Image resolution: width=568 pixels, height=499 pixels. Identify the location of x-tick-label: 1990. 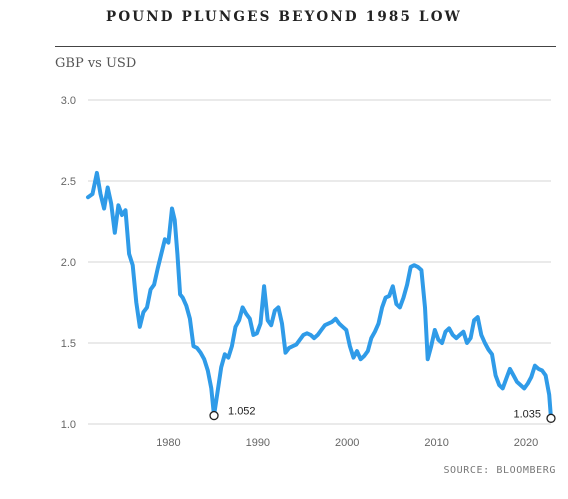
(258, 443).